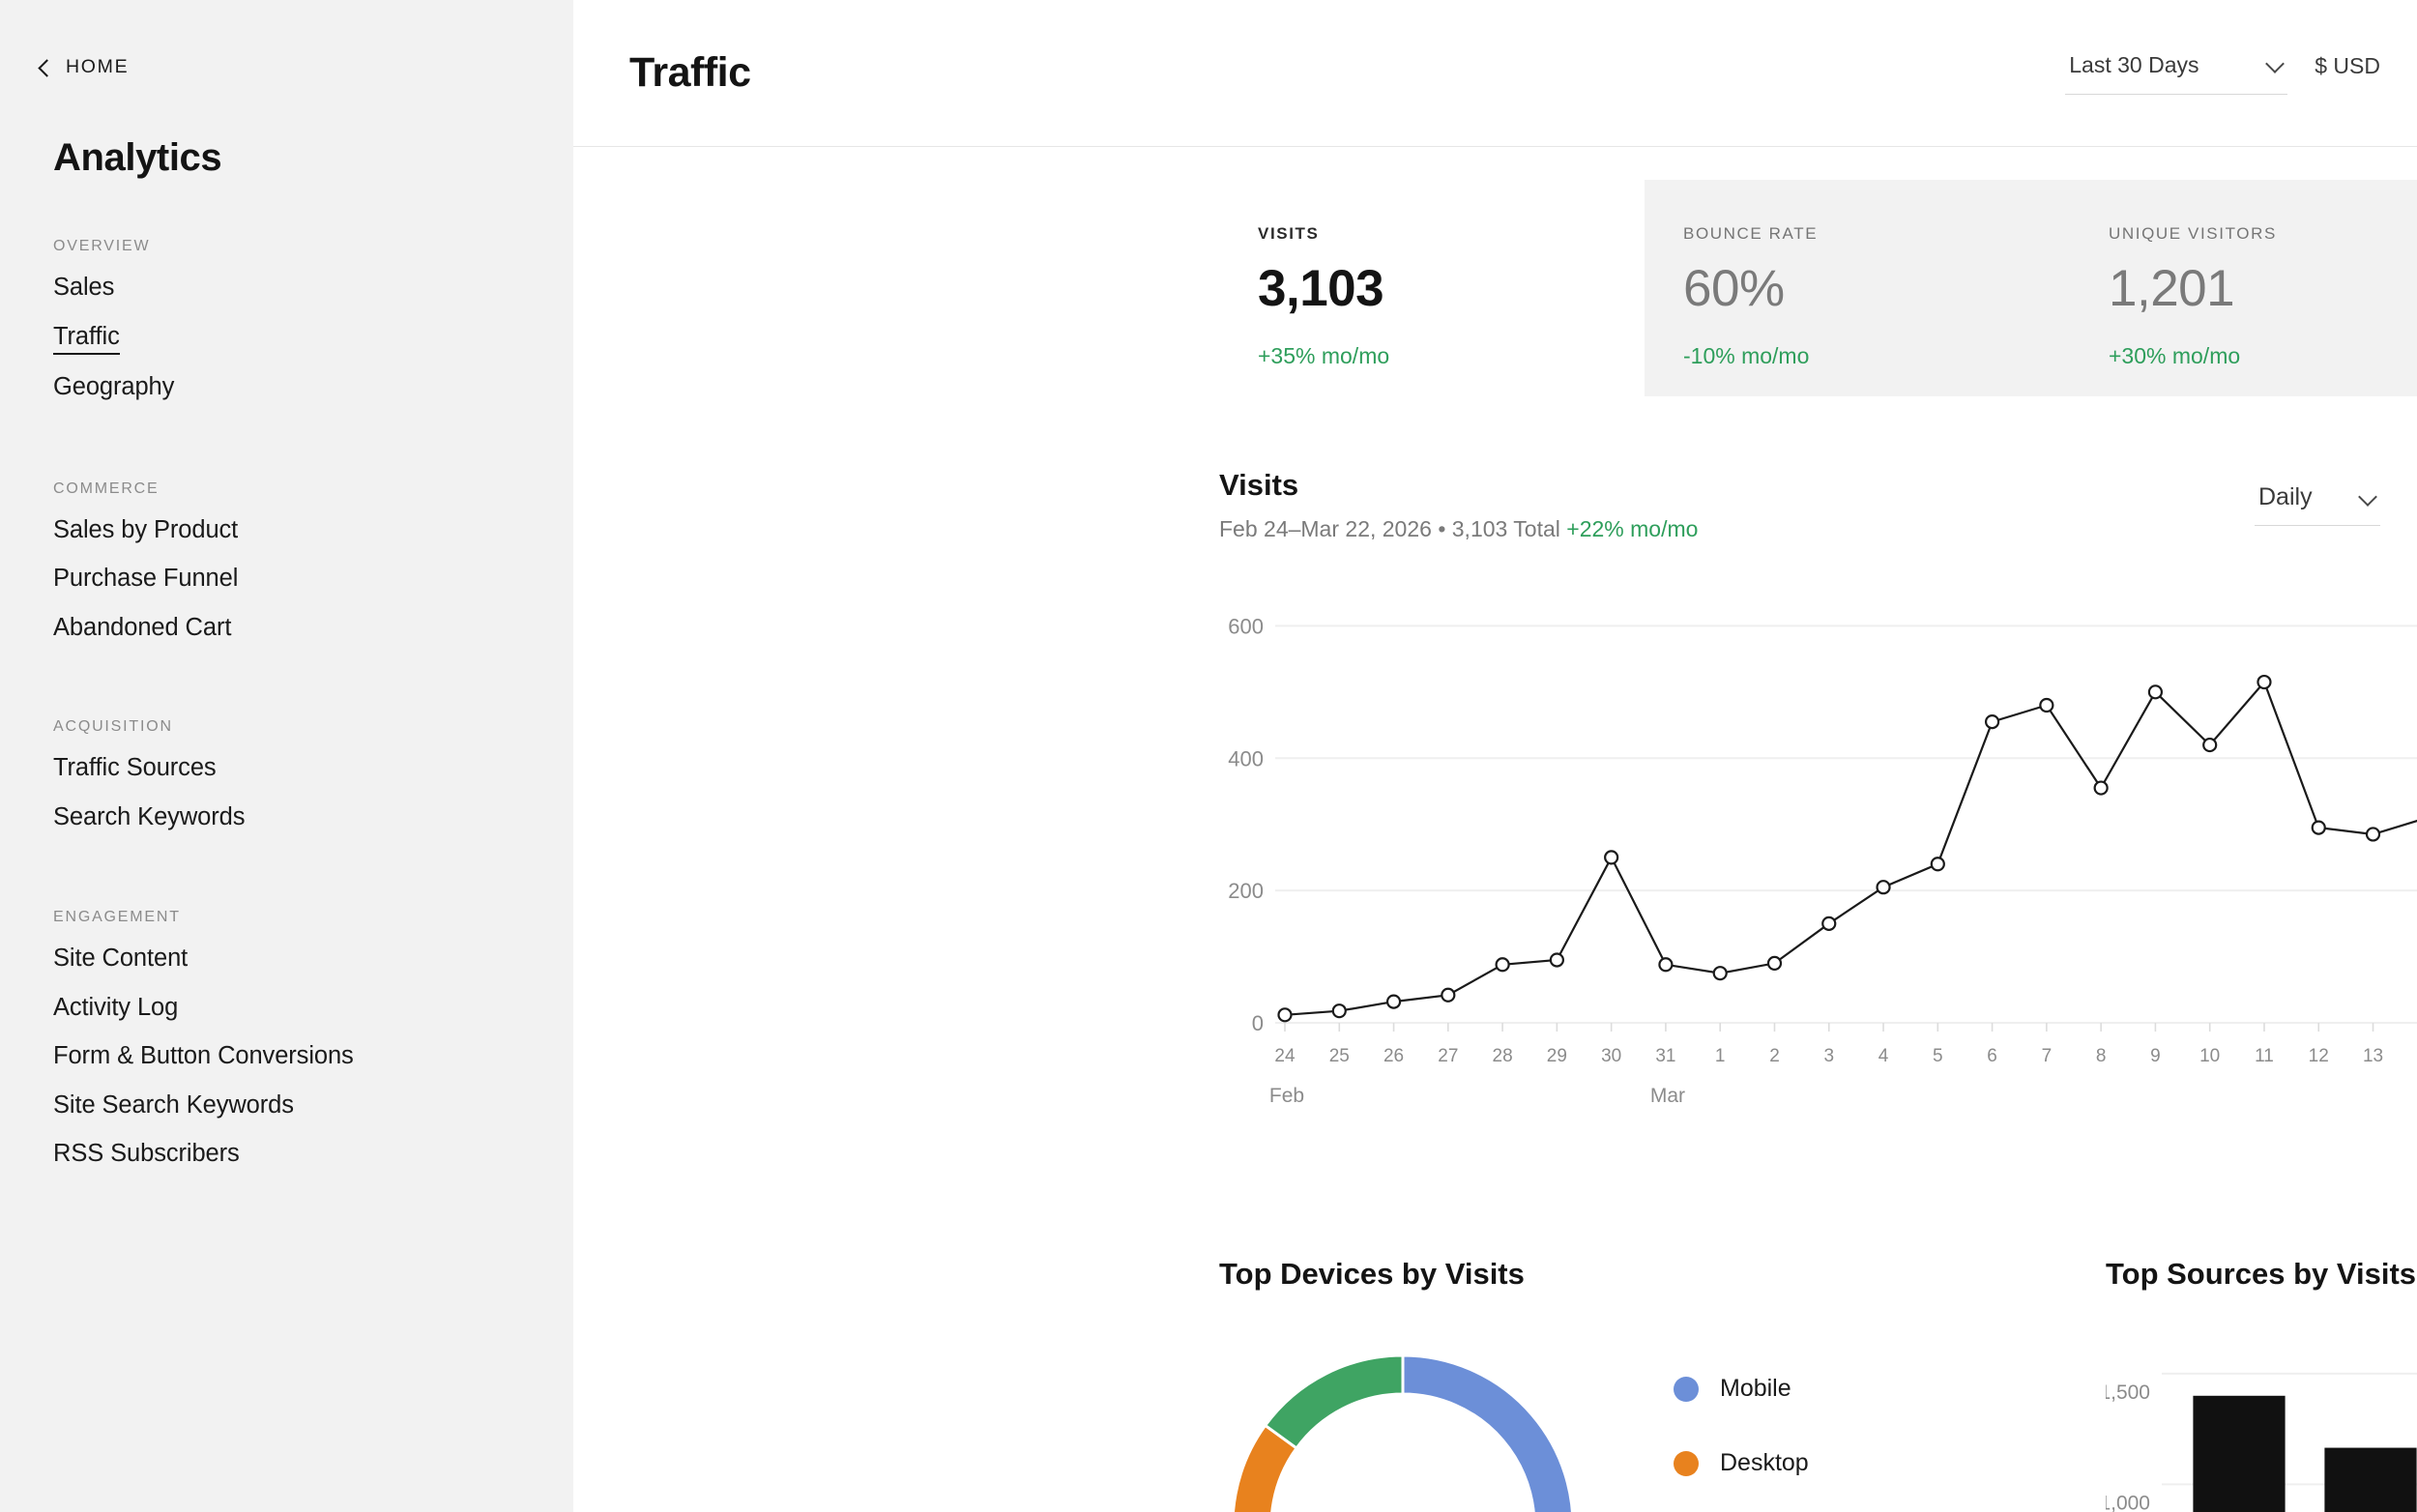  I want to click on kpi-delta-bounce-rate: -10% mo/mo, so click(1746, 355).